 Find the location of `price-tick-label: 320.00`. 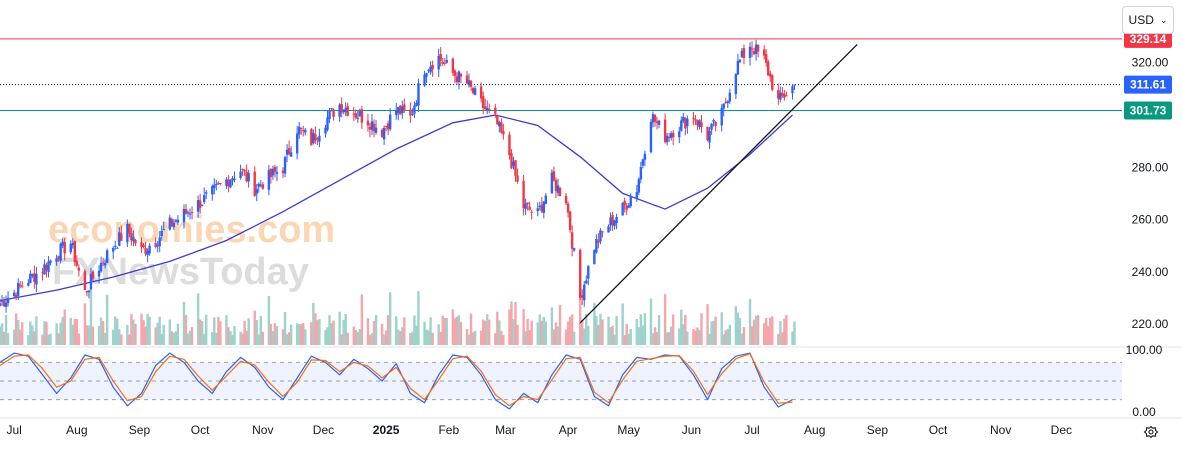

price-tick-label: 320.00 is located at coordinates (1150, 63).